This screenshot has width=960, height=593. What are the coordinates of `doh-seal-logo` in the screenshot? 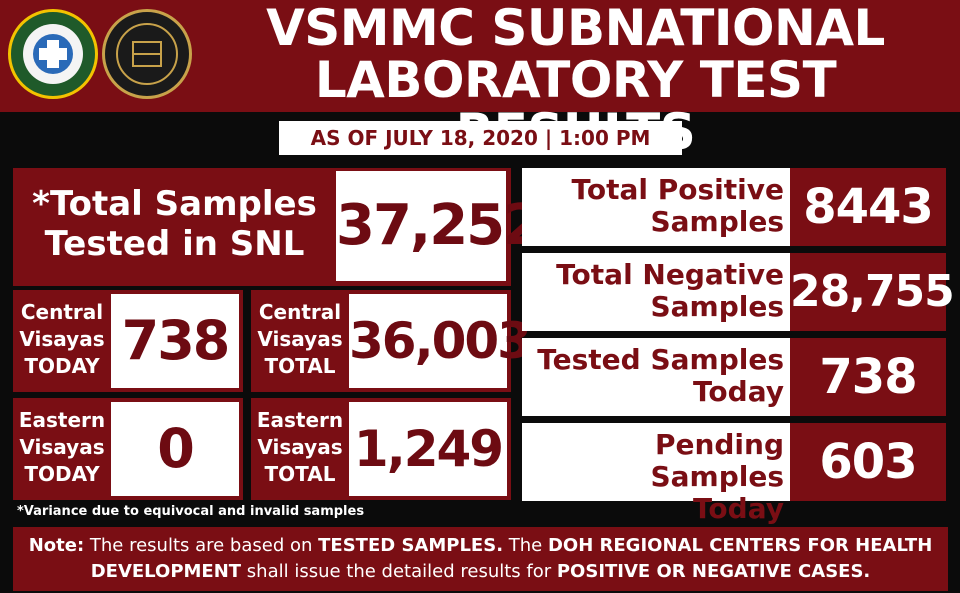 It's located at (53, 54).